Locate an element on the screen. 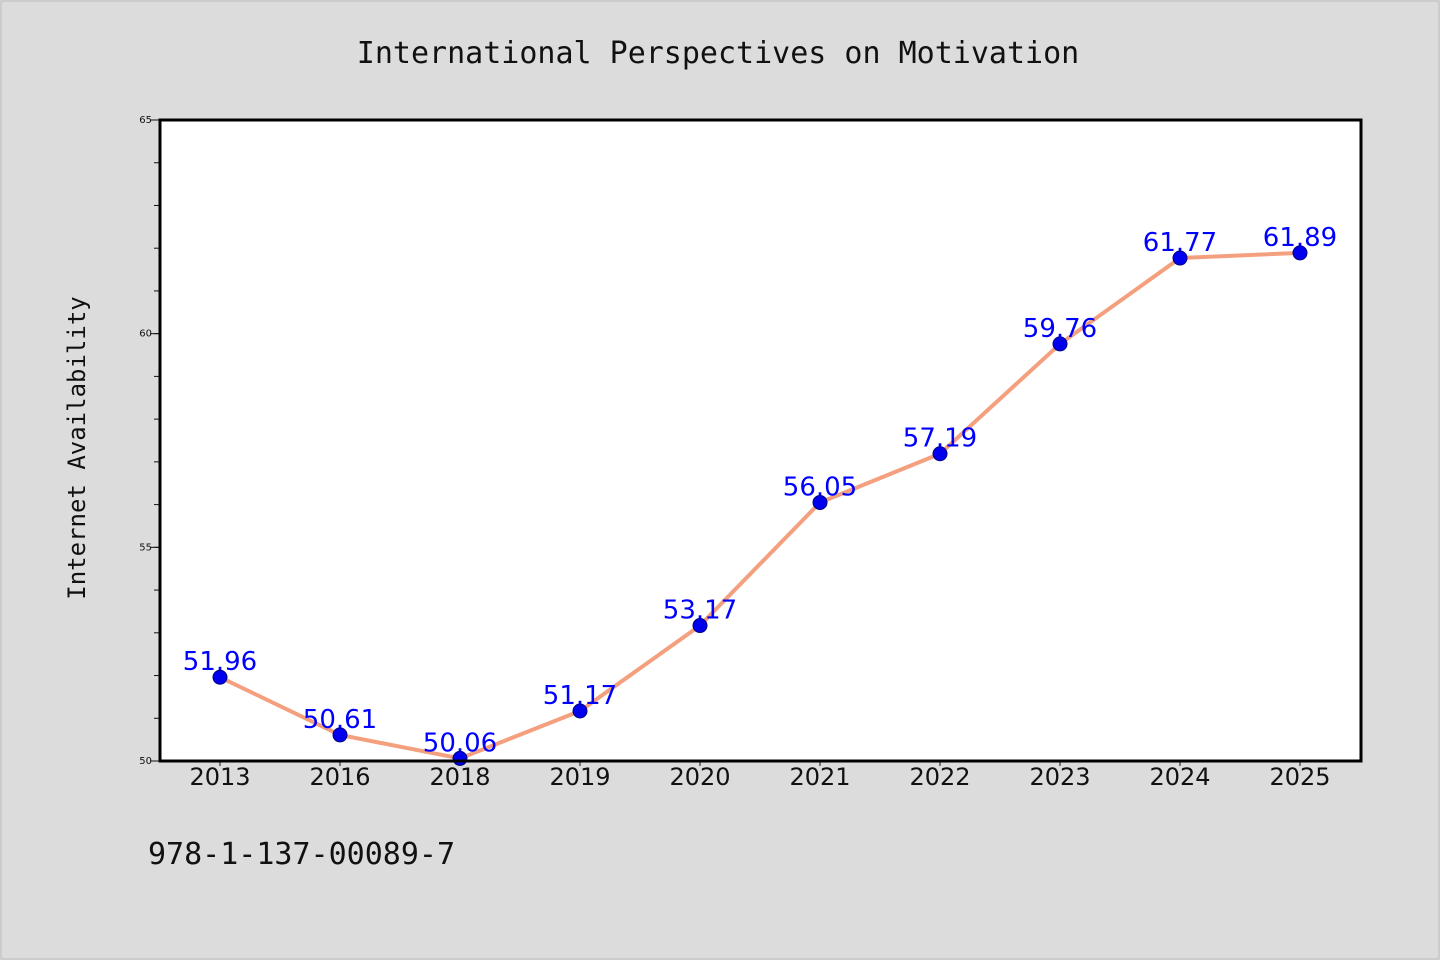  x-tick-label: 2020 is located at coordinates (699, 777).